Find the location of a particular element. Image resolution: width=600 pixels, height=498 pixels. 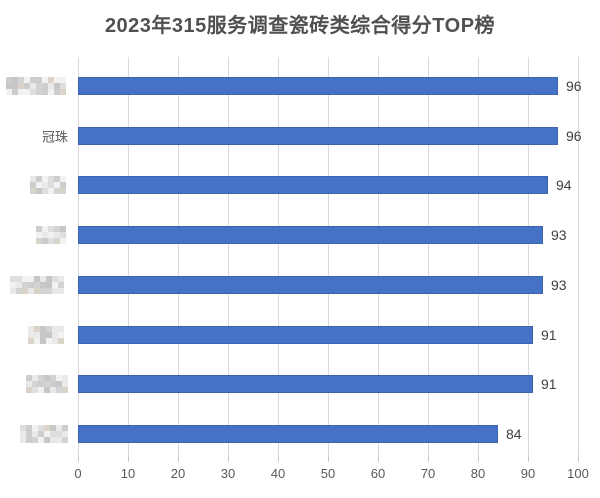

value-label: 96 is located at coordinates (574, 135).